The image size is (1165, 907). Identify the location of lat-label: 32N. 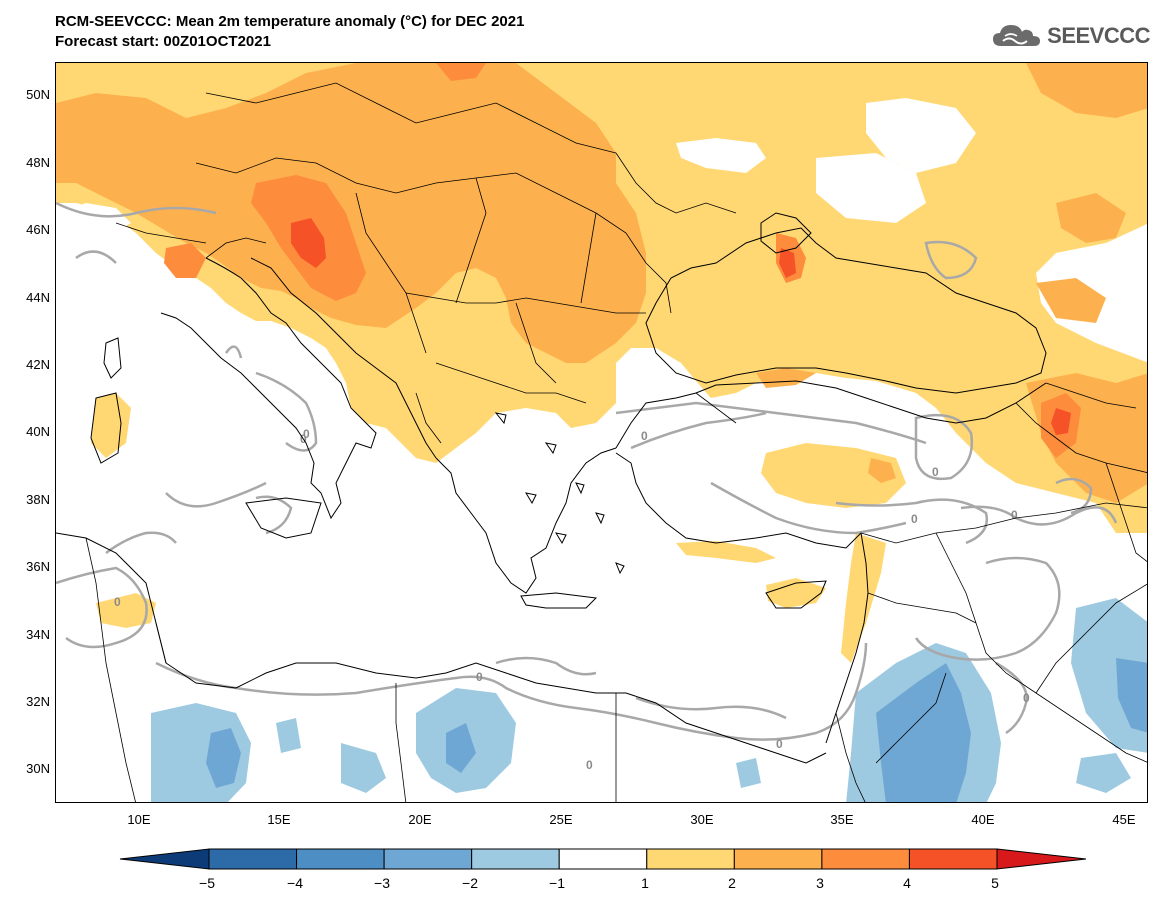
(38, 701).